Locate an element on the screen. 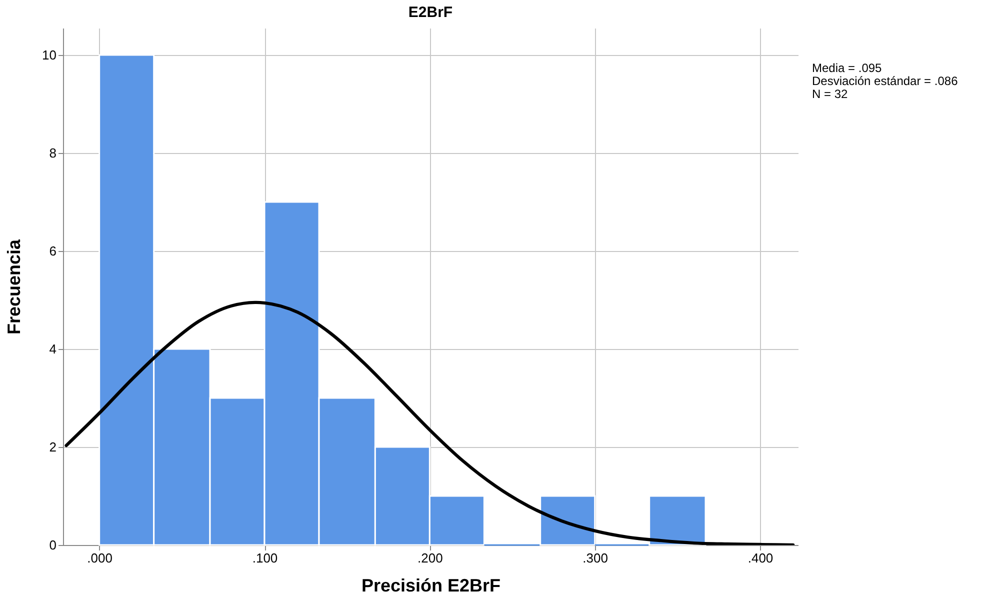  text: N = 32 is located at coordinates (830, 94).